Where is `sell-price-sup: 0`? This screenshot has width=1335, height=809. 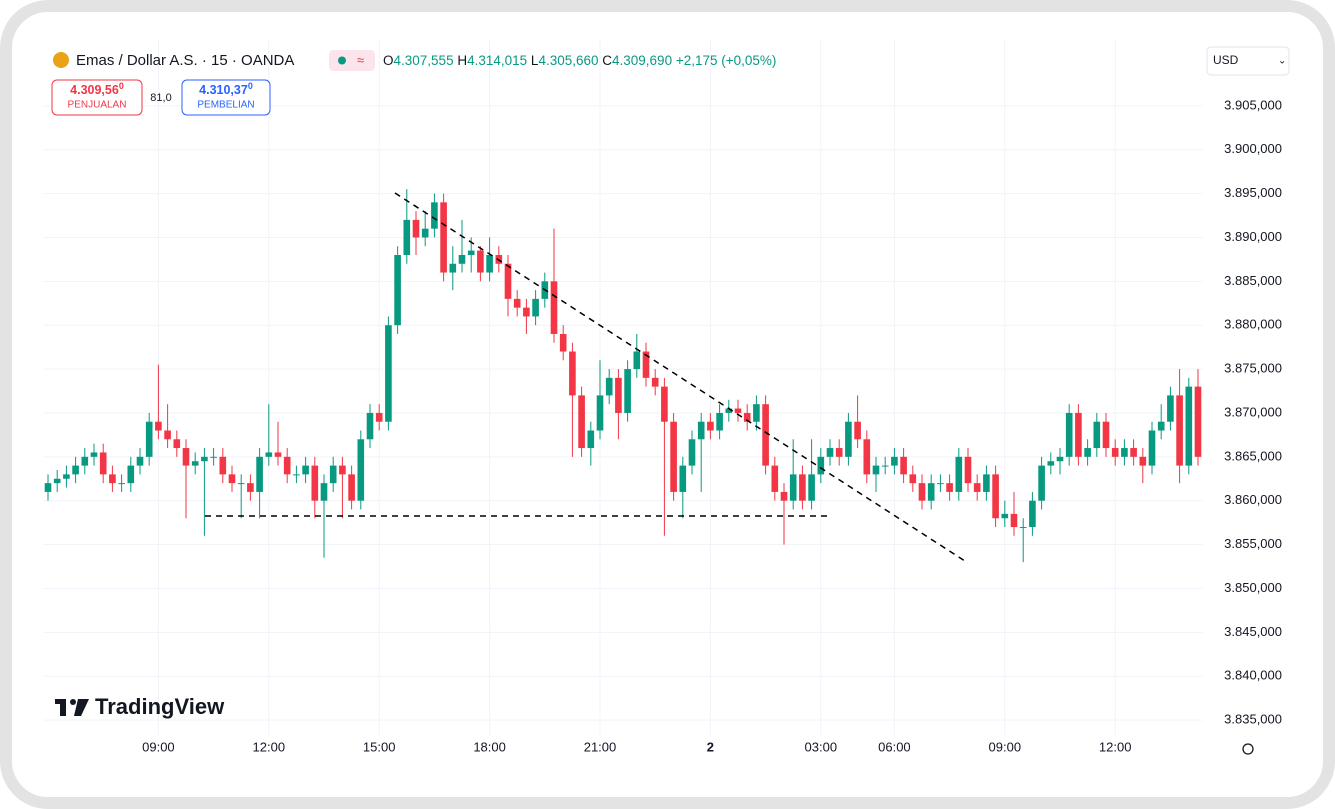 sell-price-sup: 0 is located at coordinates (121, 86).